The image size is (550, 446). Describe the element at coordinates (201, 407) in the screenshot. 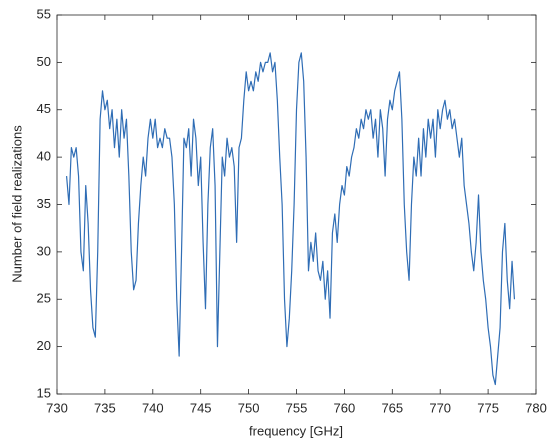

I see `x-tick-label: 745` at that location.